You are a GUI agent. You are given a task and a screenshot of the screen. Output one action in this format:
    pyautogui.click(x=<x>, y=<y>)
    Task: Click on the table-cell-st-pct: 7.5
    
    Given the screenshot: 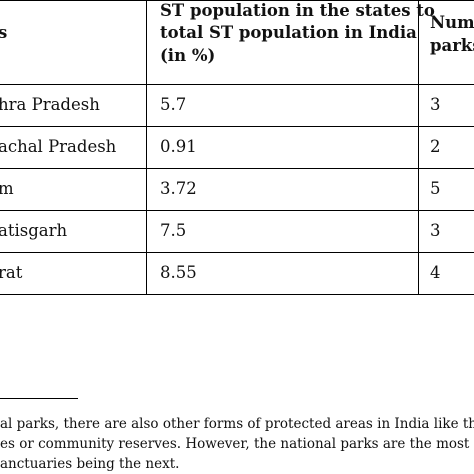 What is the action you would take?
    pyautogui.click(x=173, y=230)
    